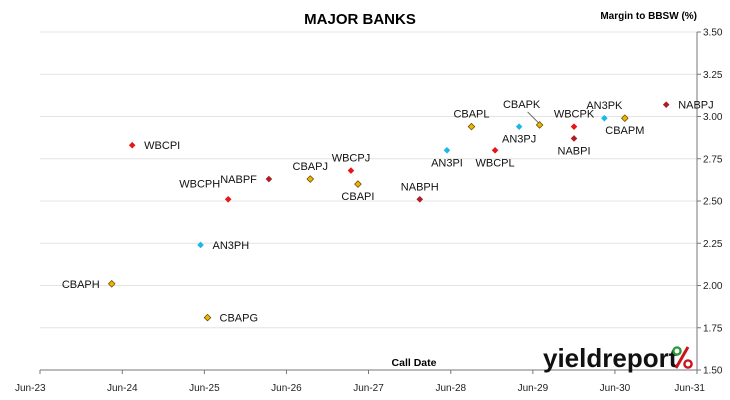  I want to click on data-point-wbcpj, so click(351, 170).